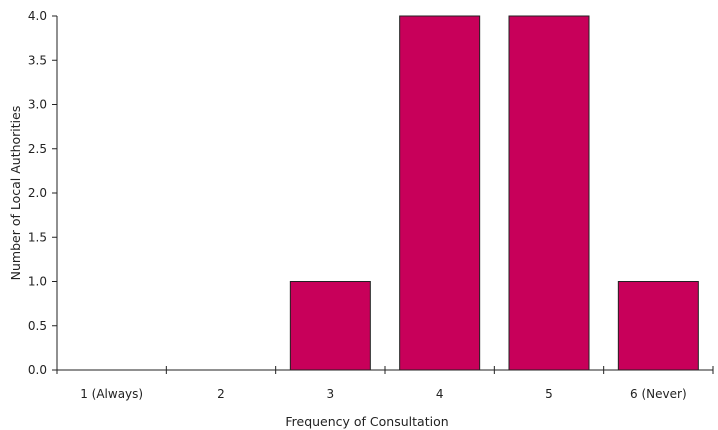  What do you see at coordinates (37, 60) in the screenshot?
I see `y-tick-label: 3.5` at bounding box center [37, 60].